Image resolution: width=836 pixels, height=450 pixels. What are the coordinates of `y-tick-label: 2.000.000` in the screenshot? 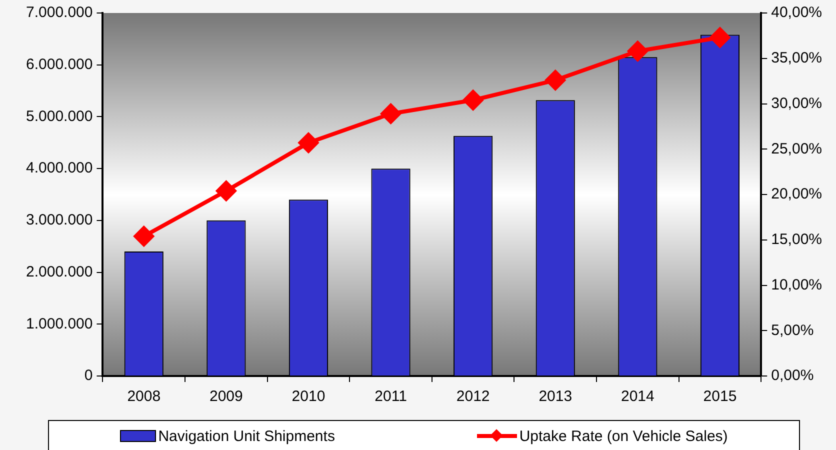 It's located at (59, 271).